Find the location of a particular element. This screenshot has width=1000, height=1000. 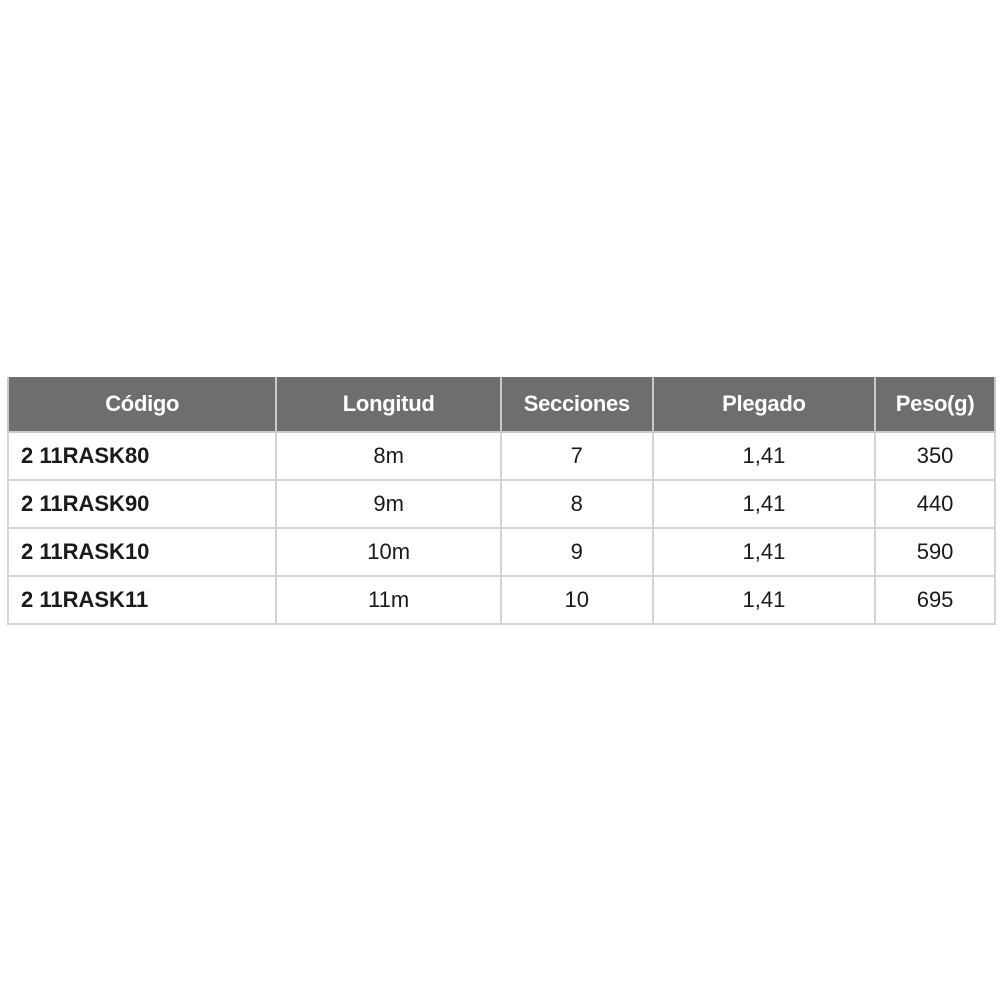

cell-peso: 440 is located at coordinates (935, 504).